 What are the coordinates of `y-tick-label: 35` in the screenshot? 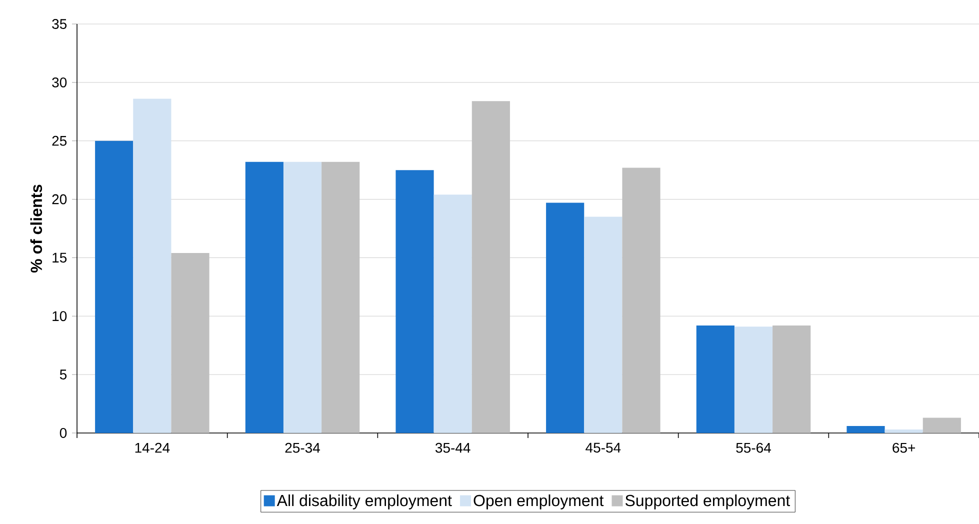 It's located at (59, 24).